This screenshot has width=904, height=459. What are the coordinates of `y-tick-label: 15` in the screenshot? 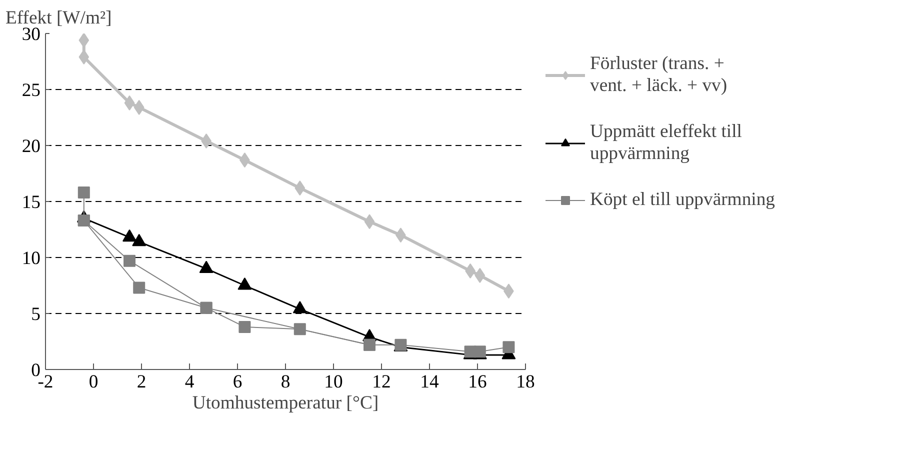 It's located at (31, 202).